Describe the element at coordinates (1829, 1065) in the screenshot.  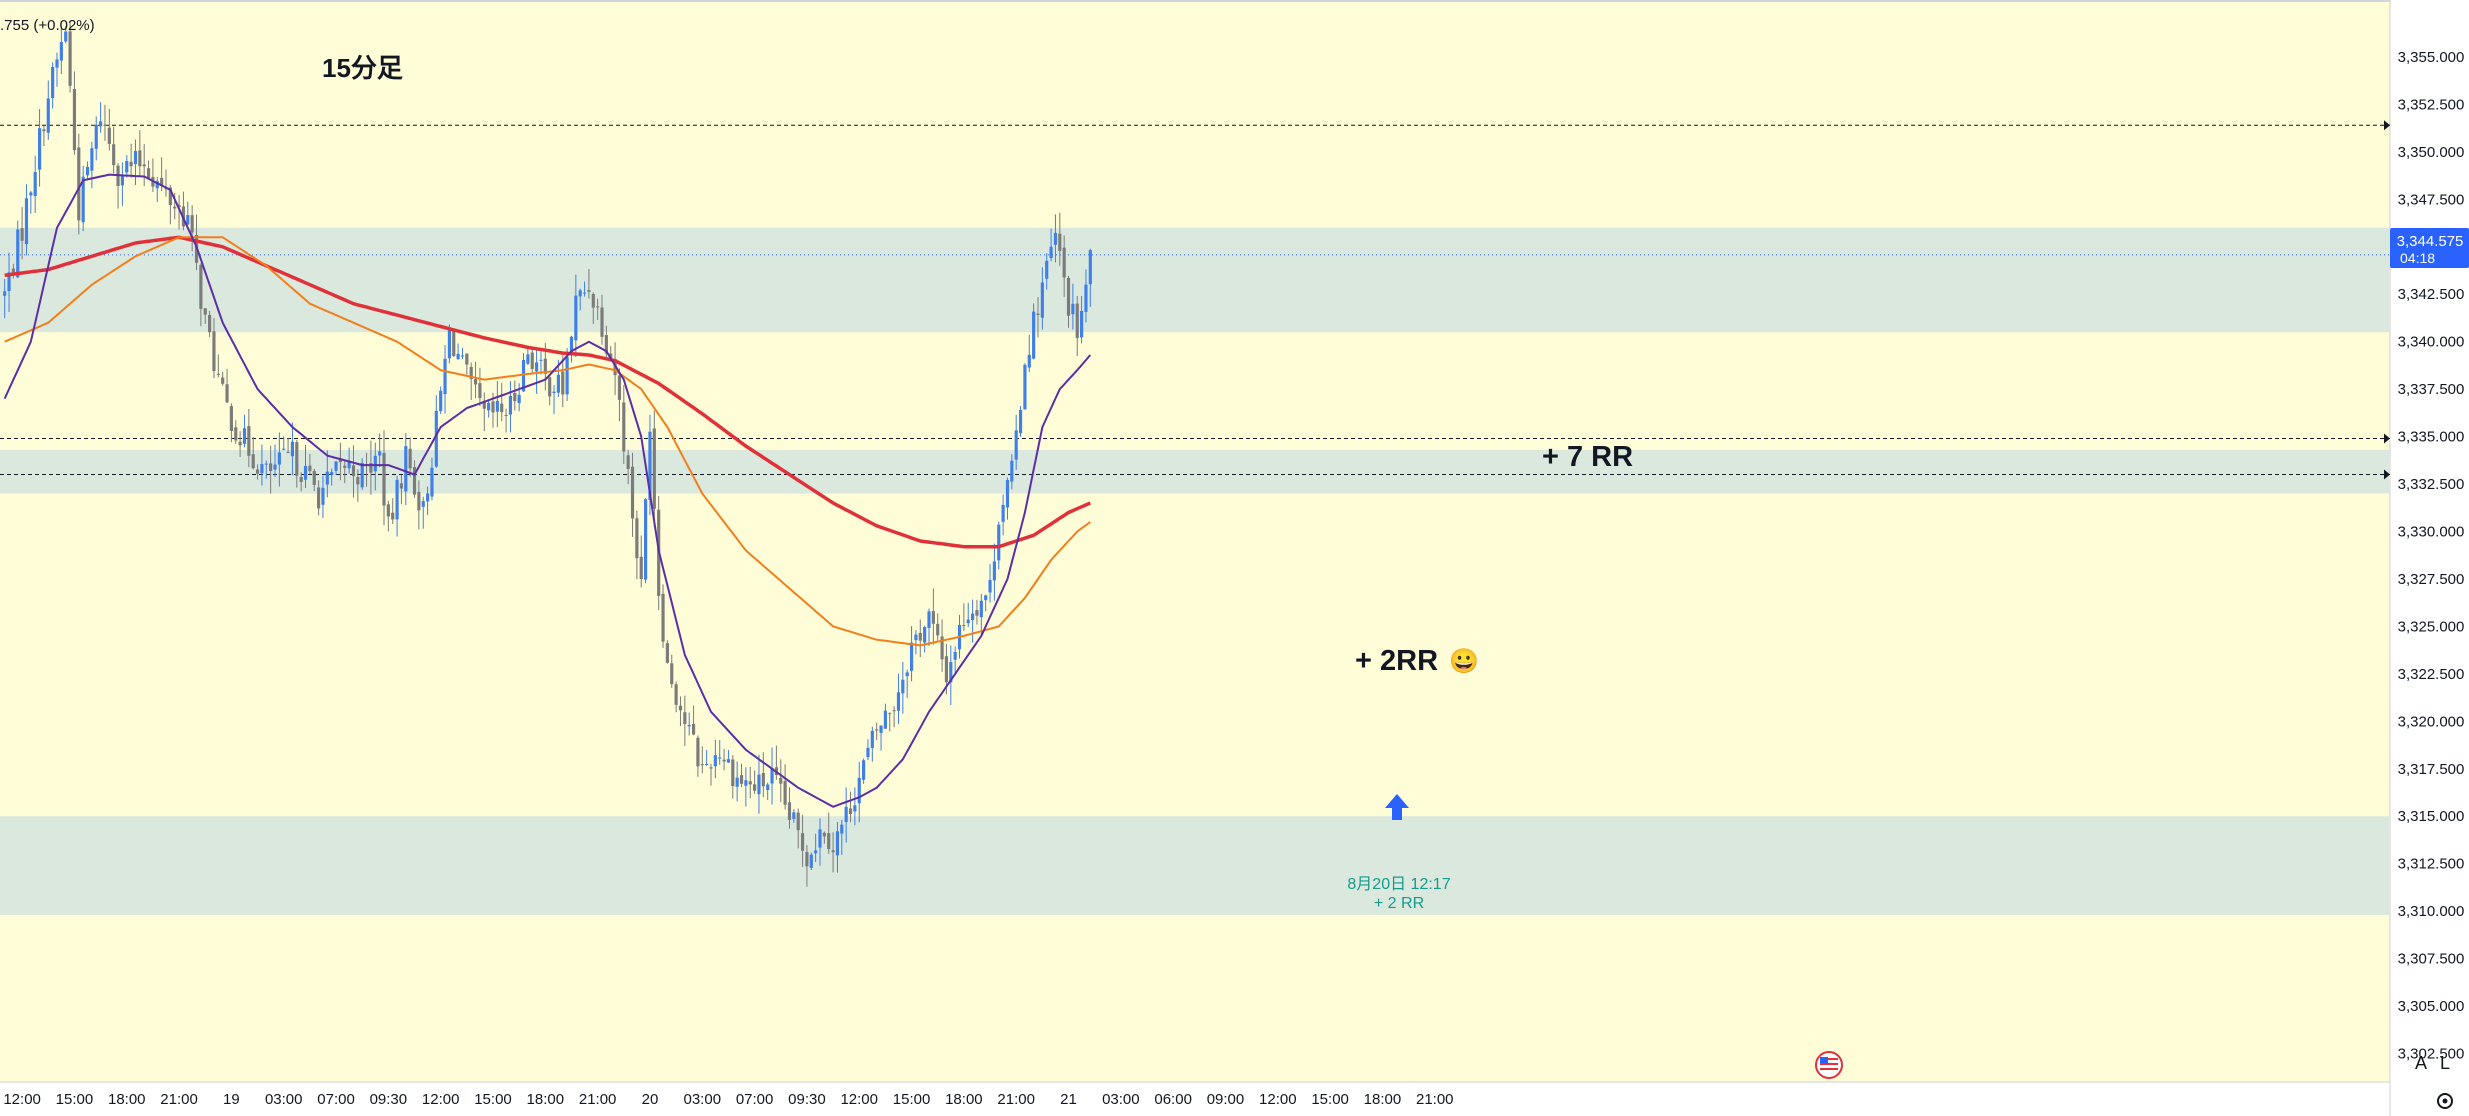
I see `us-flag-icon` at that location.